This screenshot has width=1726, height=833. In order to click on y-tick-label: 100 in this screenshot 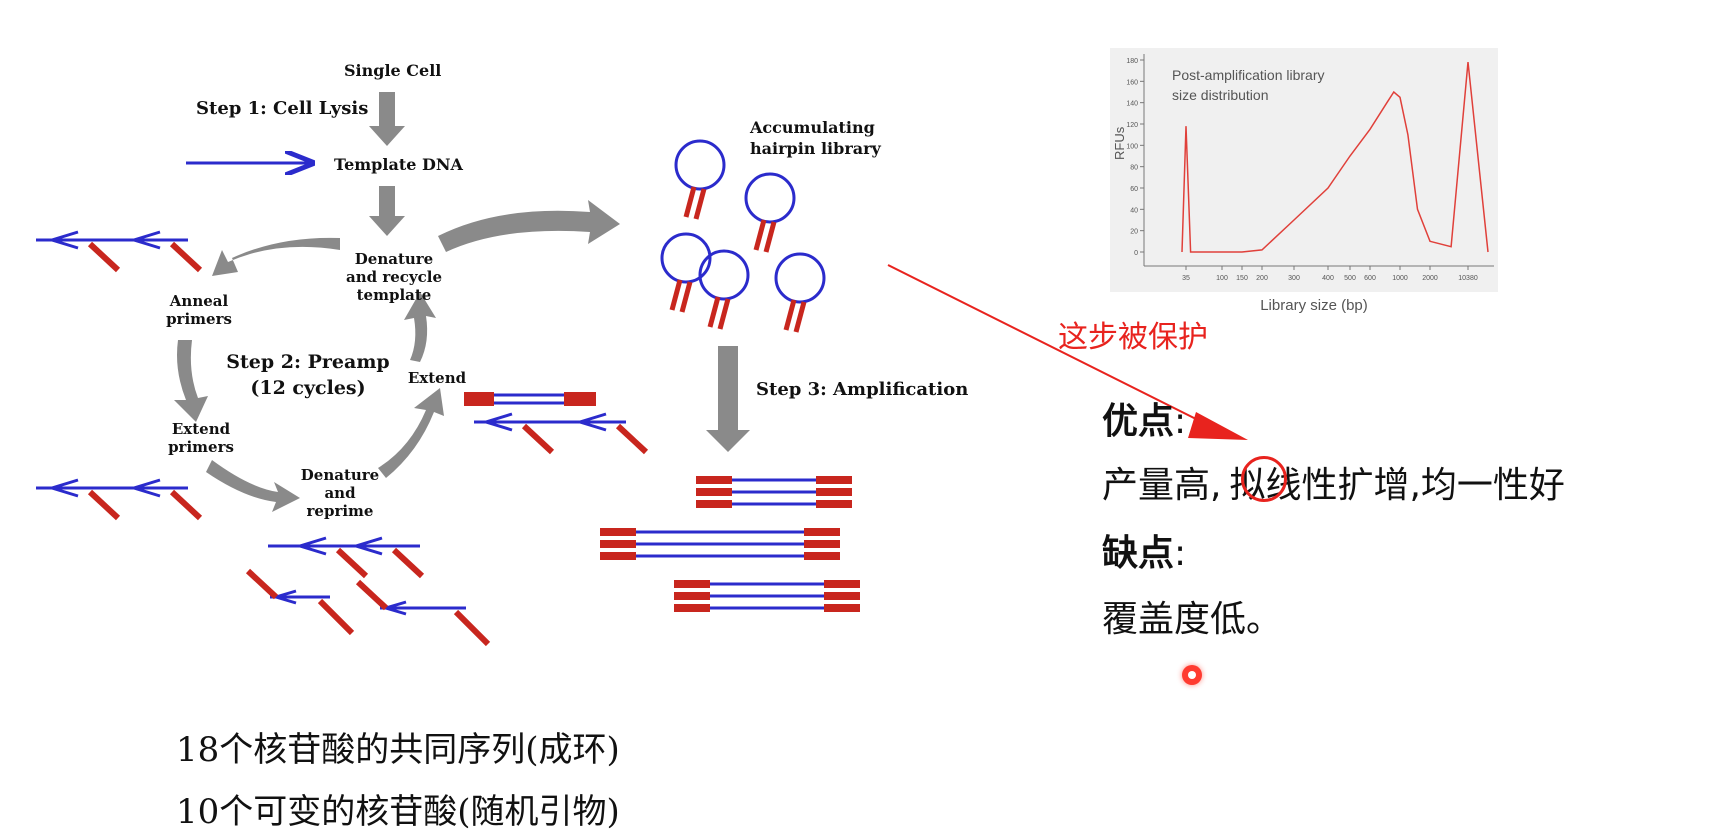, I will do `click(1132, 146)`.